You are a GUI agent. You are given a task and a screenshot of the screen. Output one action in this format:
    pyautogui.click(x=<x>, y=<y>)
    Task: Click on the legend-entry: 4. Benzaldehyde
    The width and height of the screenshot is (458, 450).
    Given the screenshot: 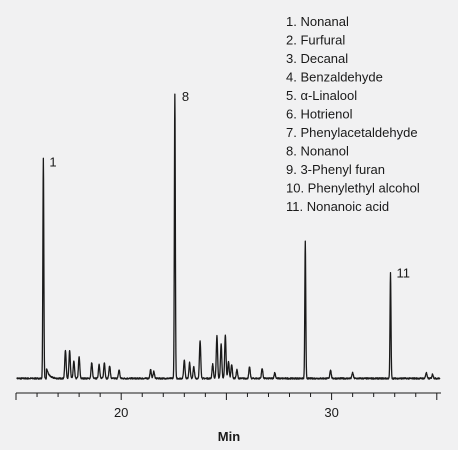 What is the action you would take?
    pyautogui.click(x=334, y=77)
    